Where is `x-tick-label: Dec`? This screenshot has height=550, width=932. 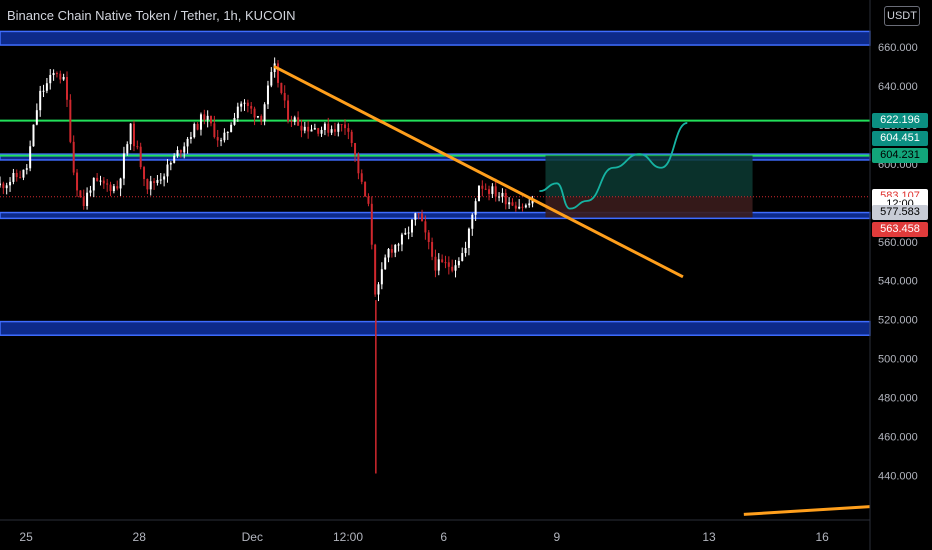 x-tick-label: Dec is located at coordinates (252, 537).